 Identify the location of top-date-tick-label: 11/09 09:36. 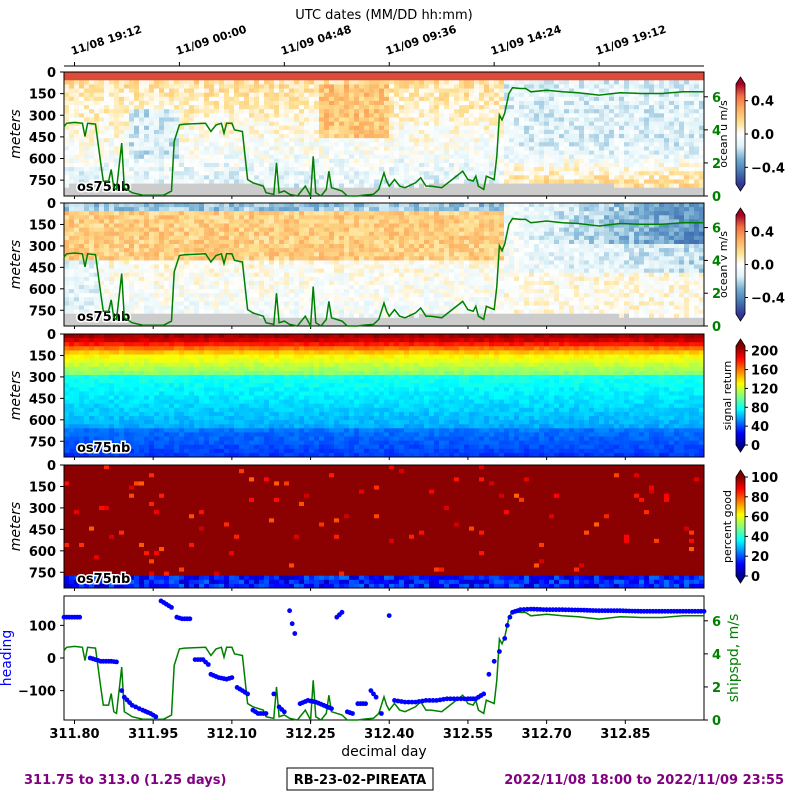
(421, 40).